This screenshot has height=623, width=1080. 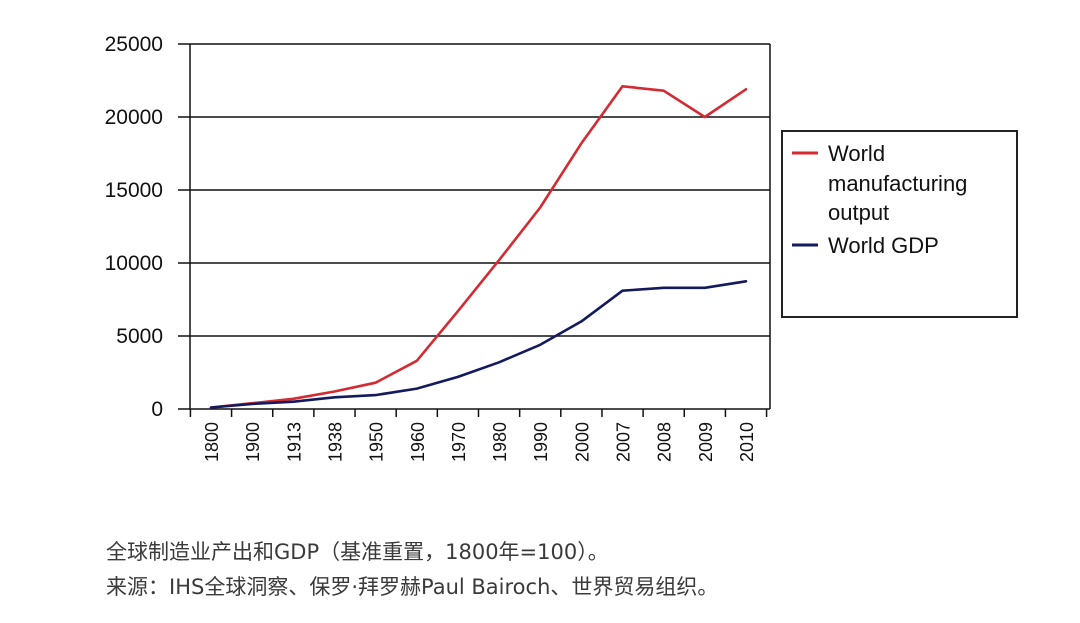 I want to click on x-tick-label: 1950, so click(x=377, y=442).